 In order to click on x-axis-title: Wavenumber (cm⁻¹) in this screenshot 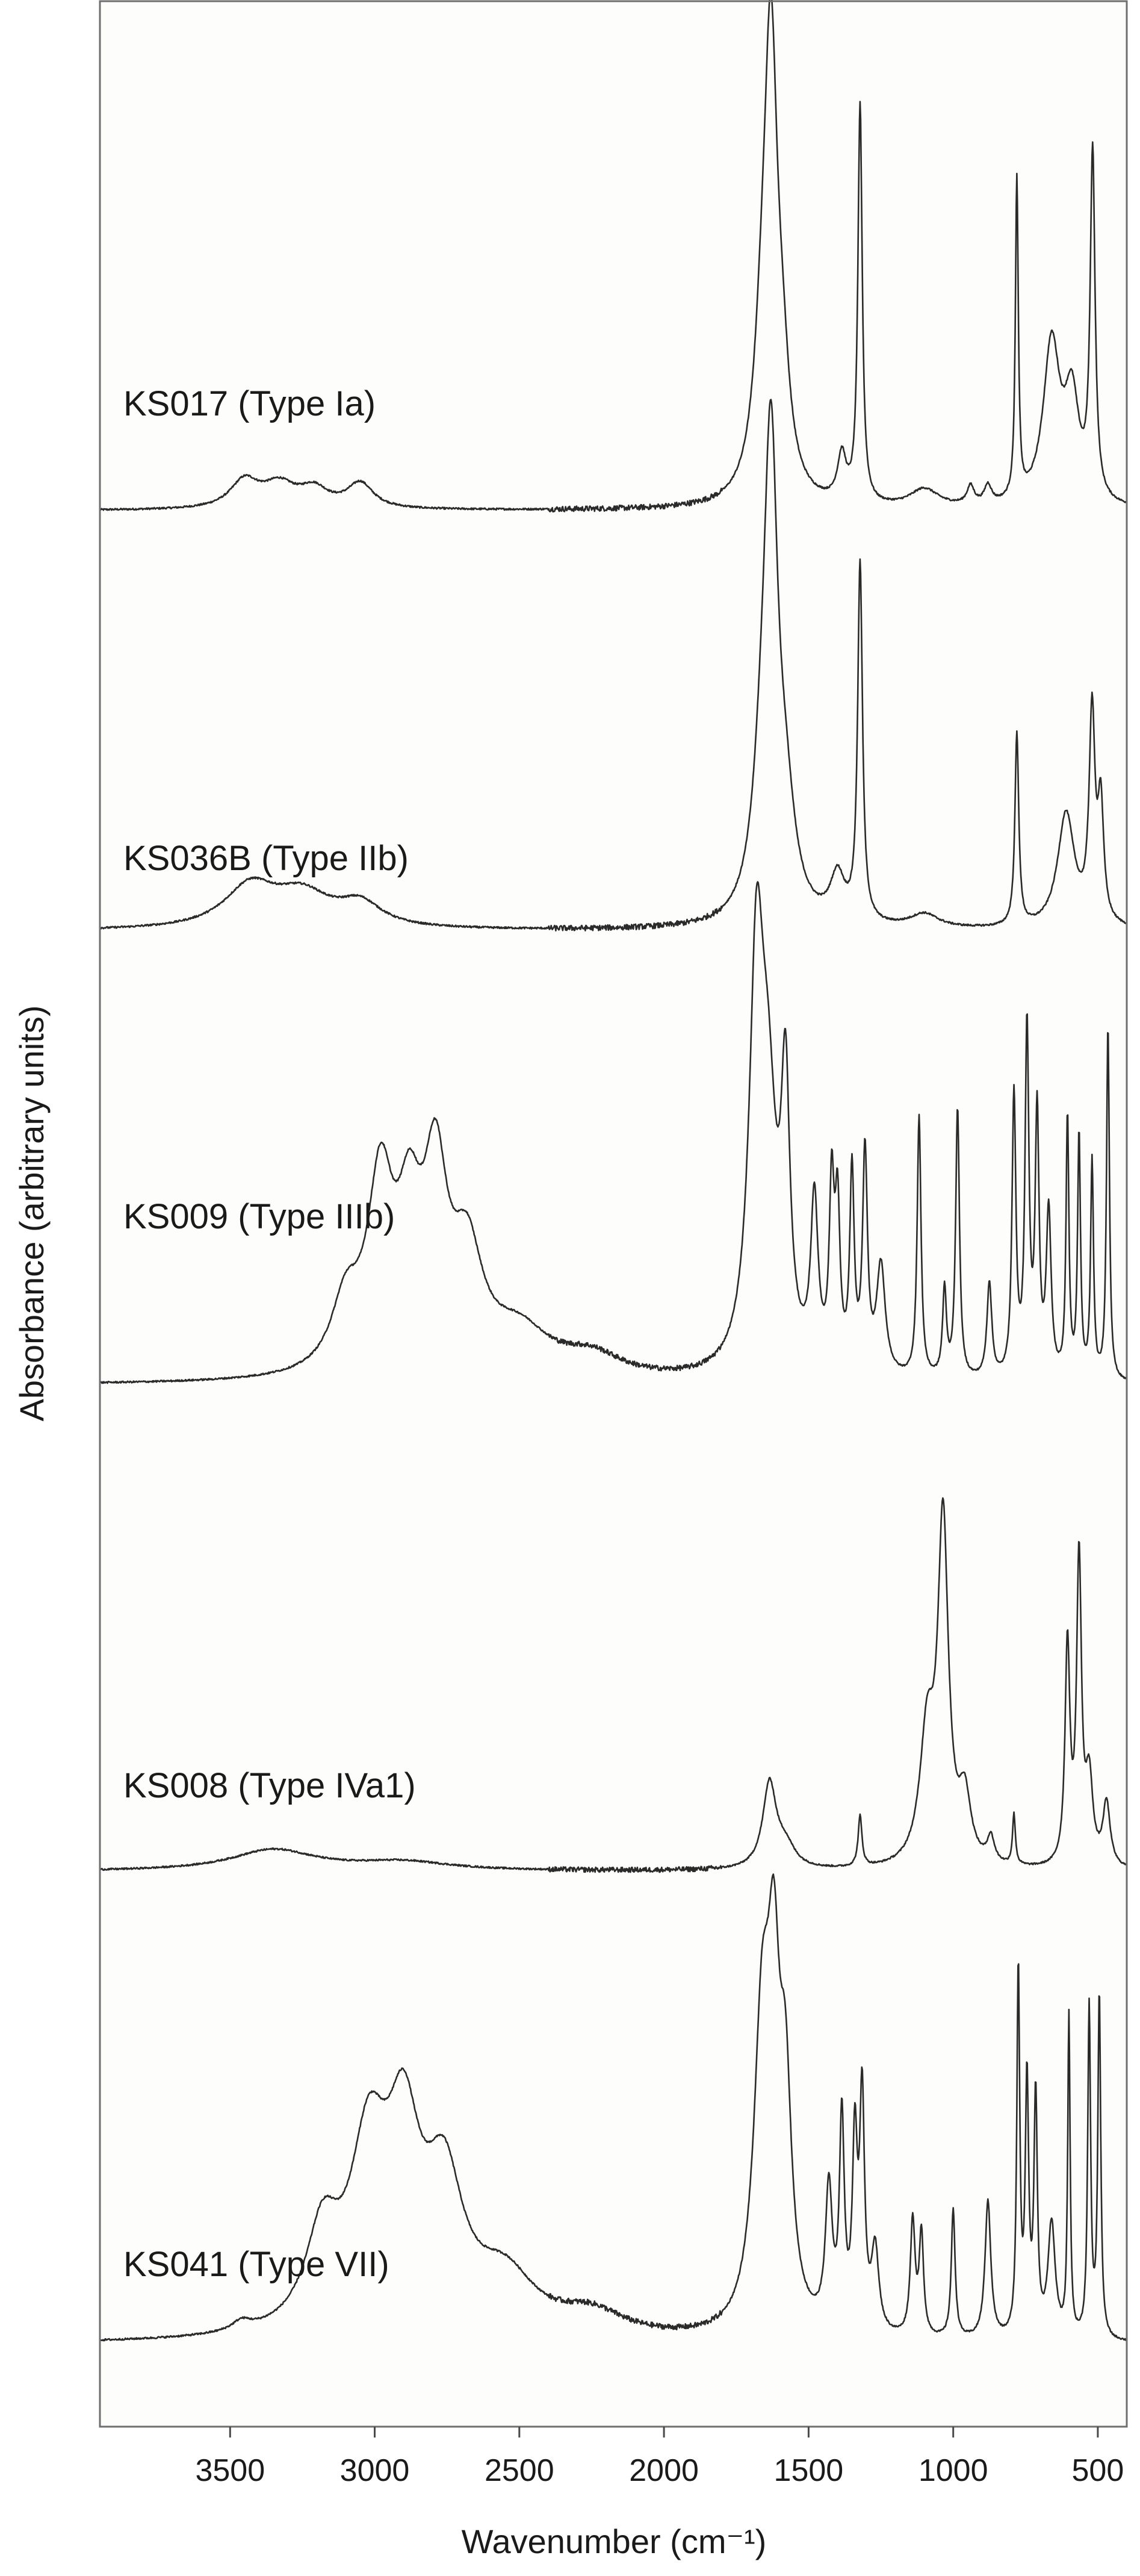, I will do `click(614, 2541)`.